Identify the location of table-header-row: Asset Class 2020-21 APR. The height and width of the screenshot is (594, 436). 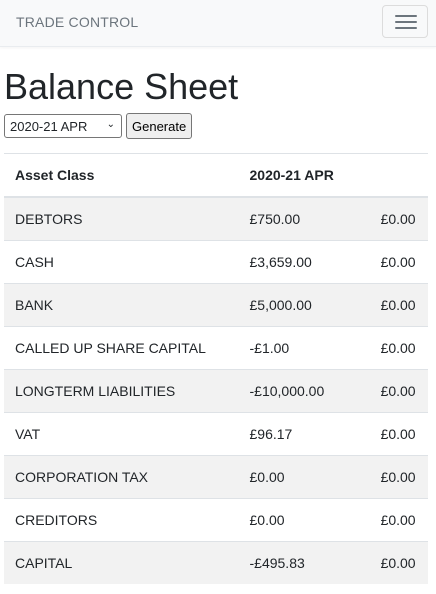
(216, 175).